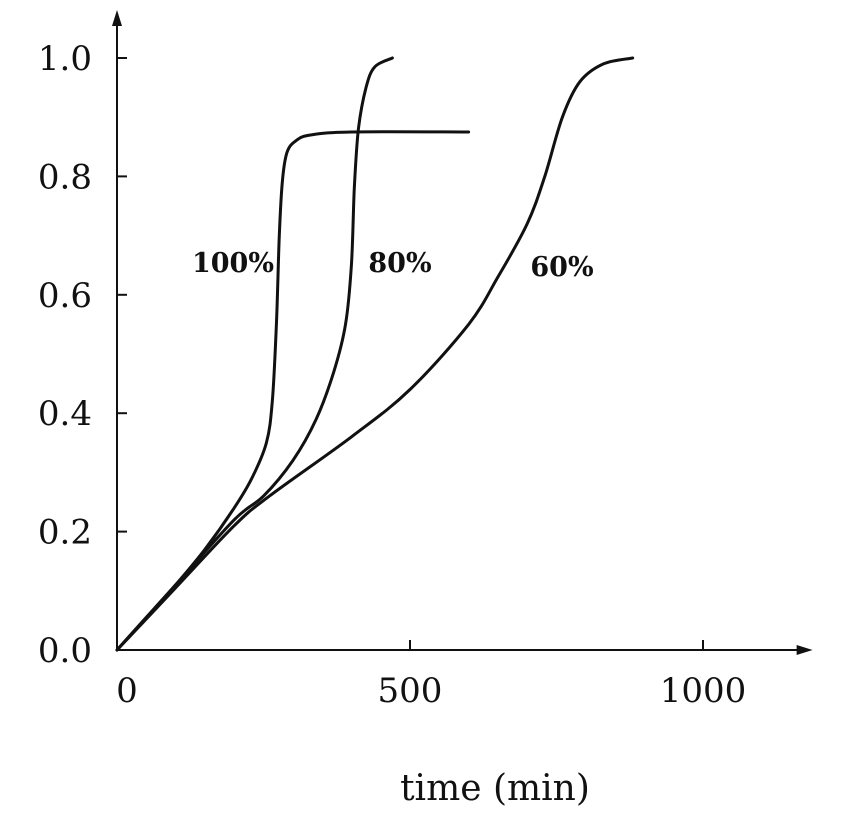 This screenshot has height=825, width=845. I want to click on x-tick-label: 500, so click(410, 691).